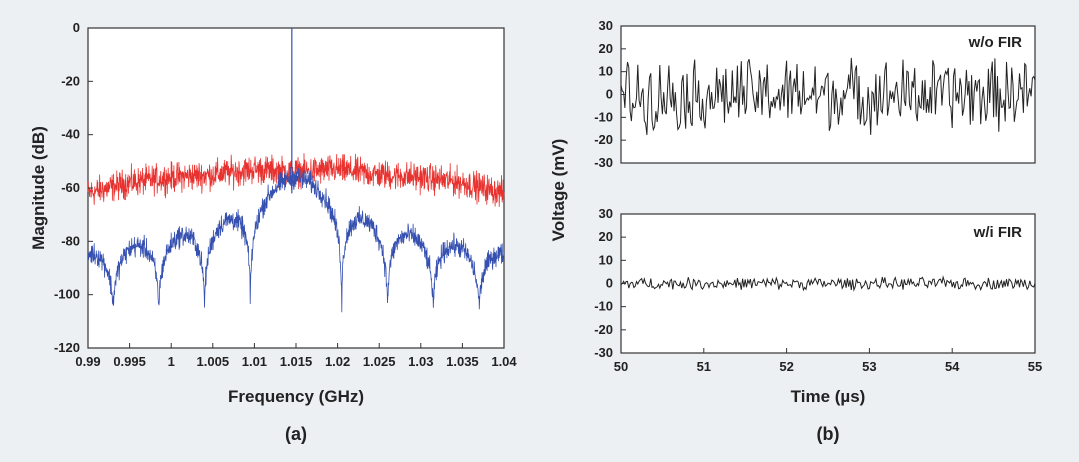  I want to click on series-without-fir, so click(828, 96).